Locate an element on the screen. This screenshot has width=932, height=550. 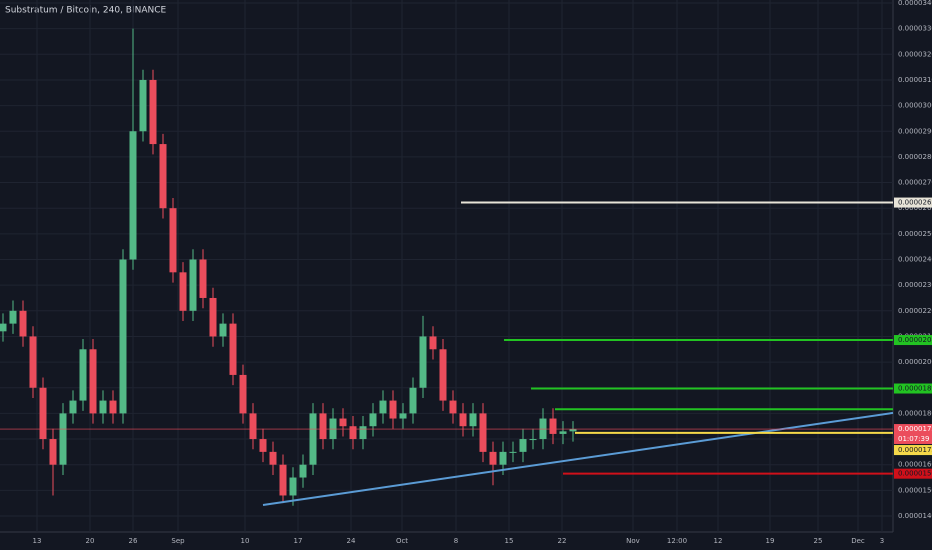
x-tick-label: 13 is located at coordinates (37, 541).